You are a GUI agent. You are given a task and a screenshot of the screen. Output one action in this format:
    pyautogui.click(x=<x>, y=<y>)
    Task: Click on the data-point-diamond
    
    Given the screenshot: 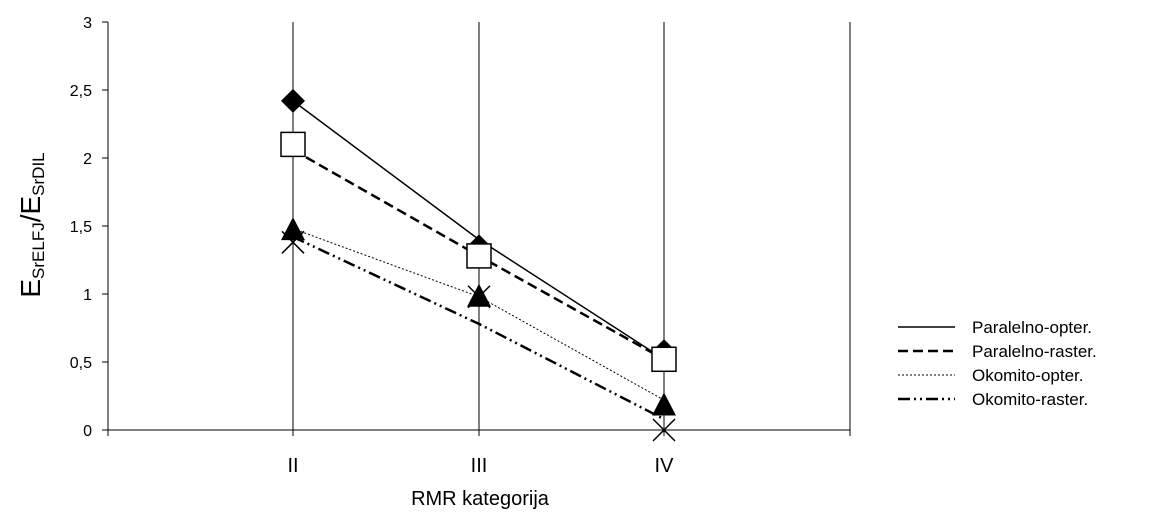 What is the action you would take?
    pyautogui.click(x=293, y=100)
    